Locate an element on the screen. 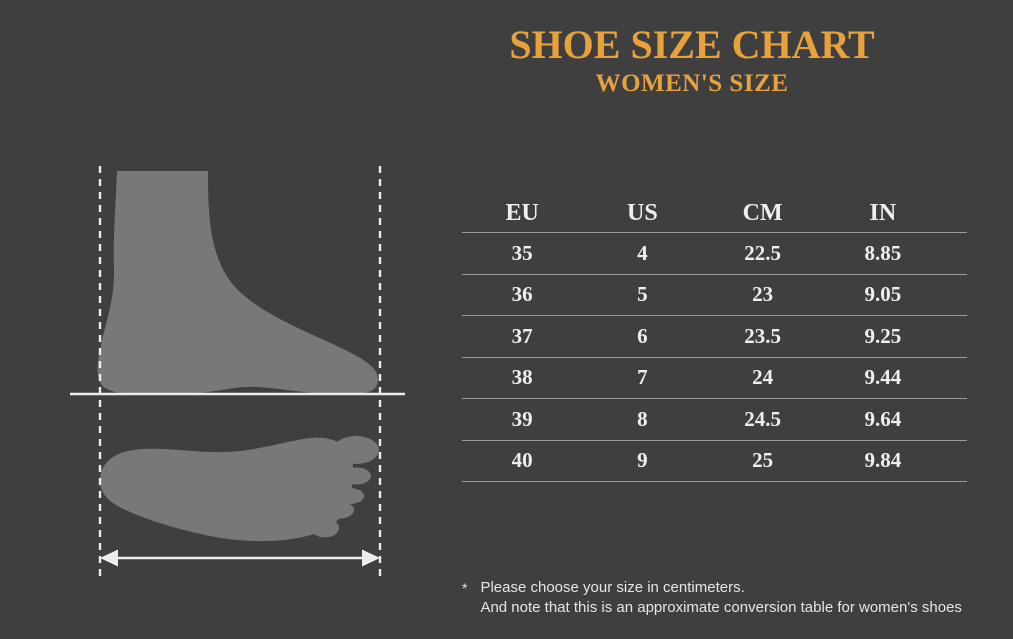  table-cell: 40 is located at coordinates (522, 460).